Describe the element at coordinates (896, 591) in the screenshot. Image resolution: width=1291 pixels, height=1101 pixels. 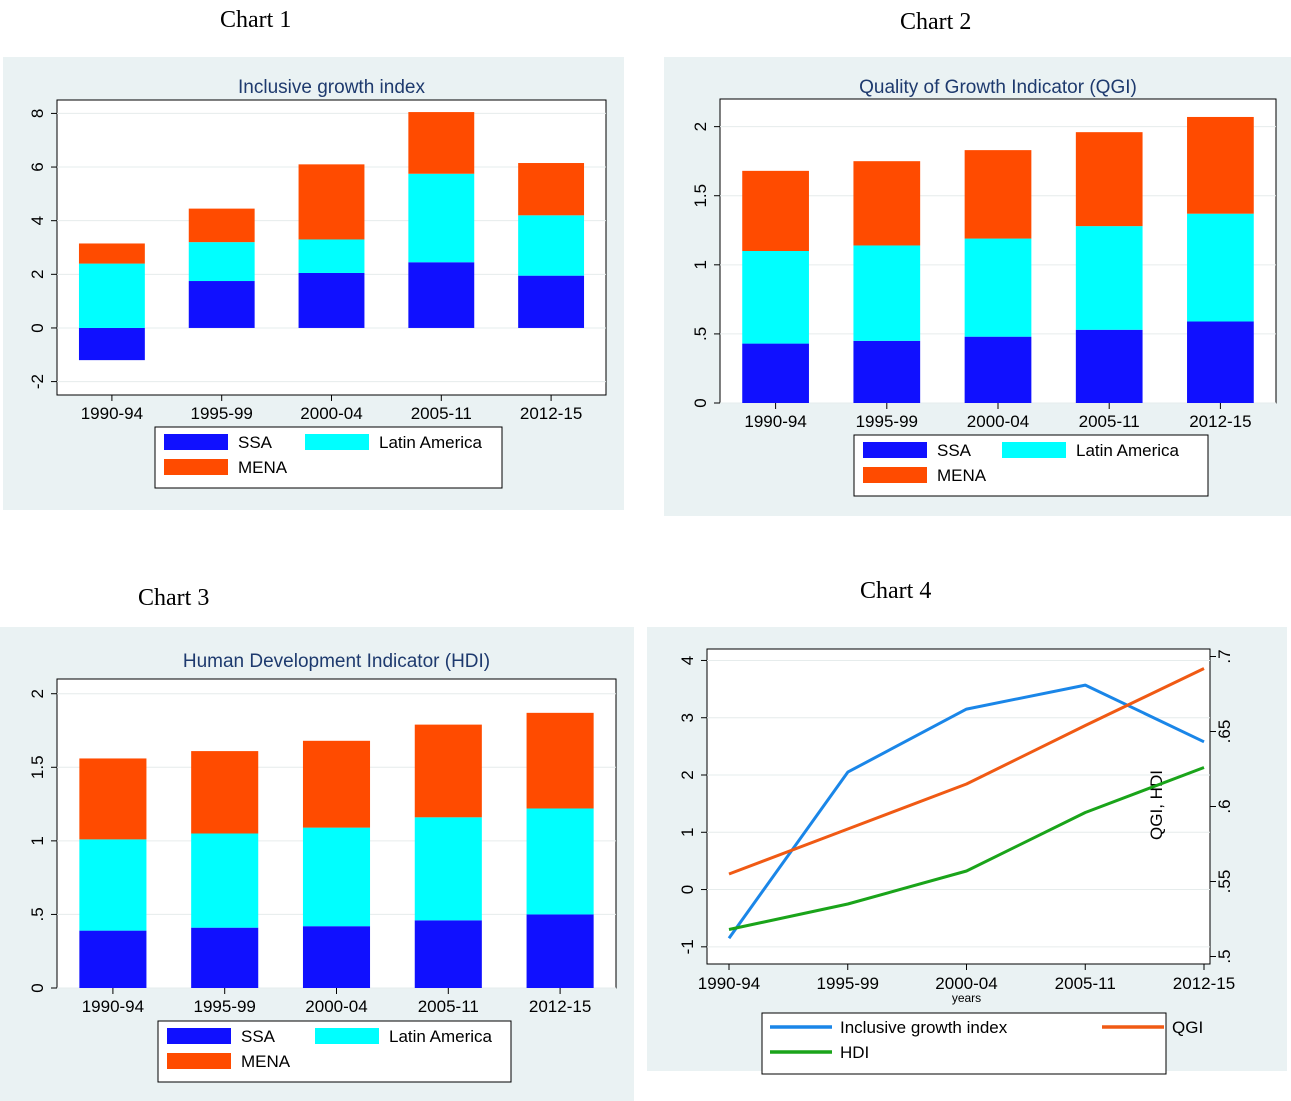
I see `chart-4-caption: Chart 4` at that location.